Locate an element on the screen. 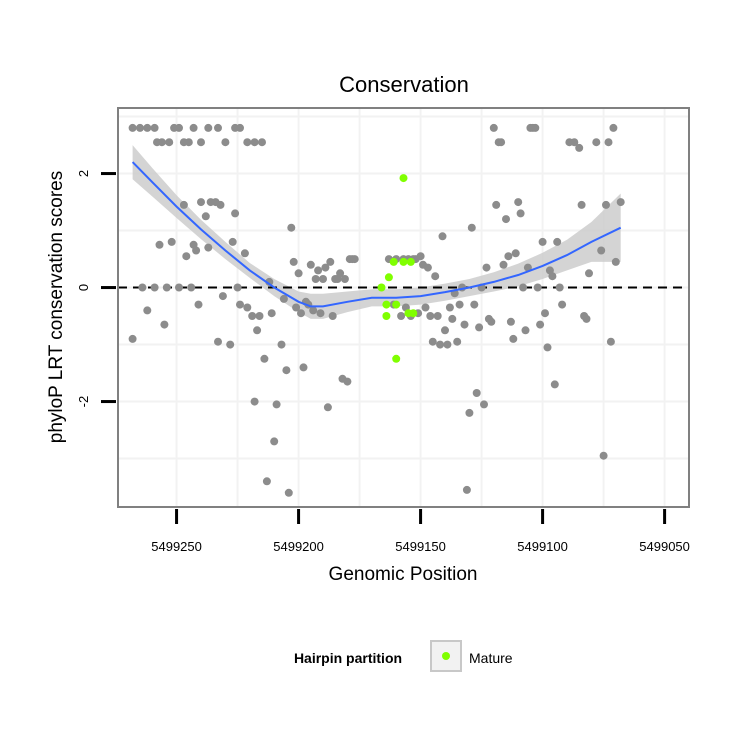  x-tick-label: 5499200 is located at coordinates (298, 546).